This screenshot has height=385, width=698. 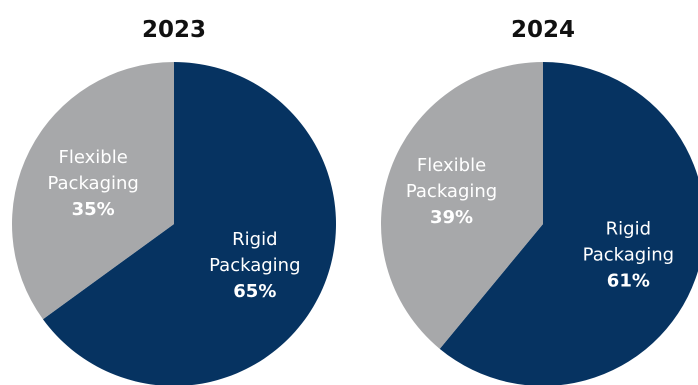 I want to click on chart-title-2023: 2023, so click(x=174, y=30).